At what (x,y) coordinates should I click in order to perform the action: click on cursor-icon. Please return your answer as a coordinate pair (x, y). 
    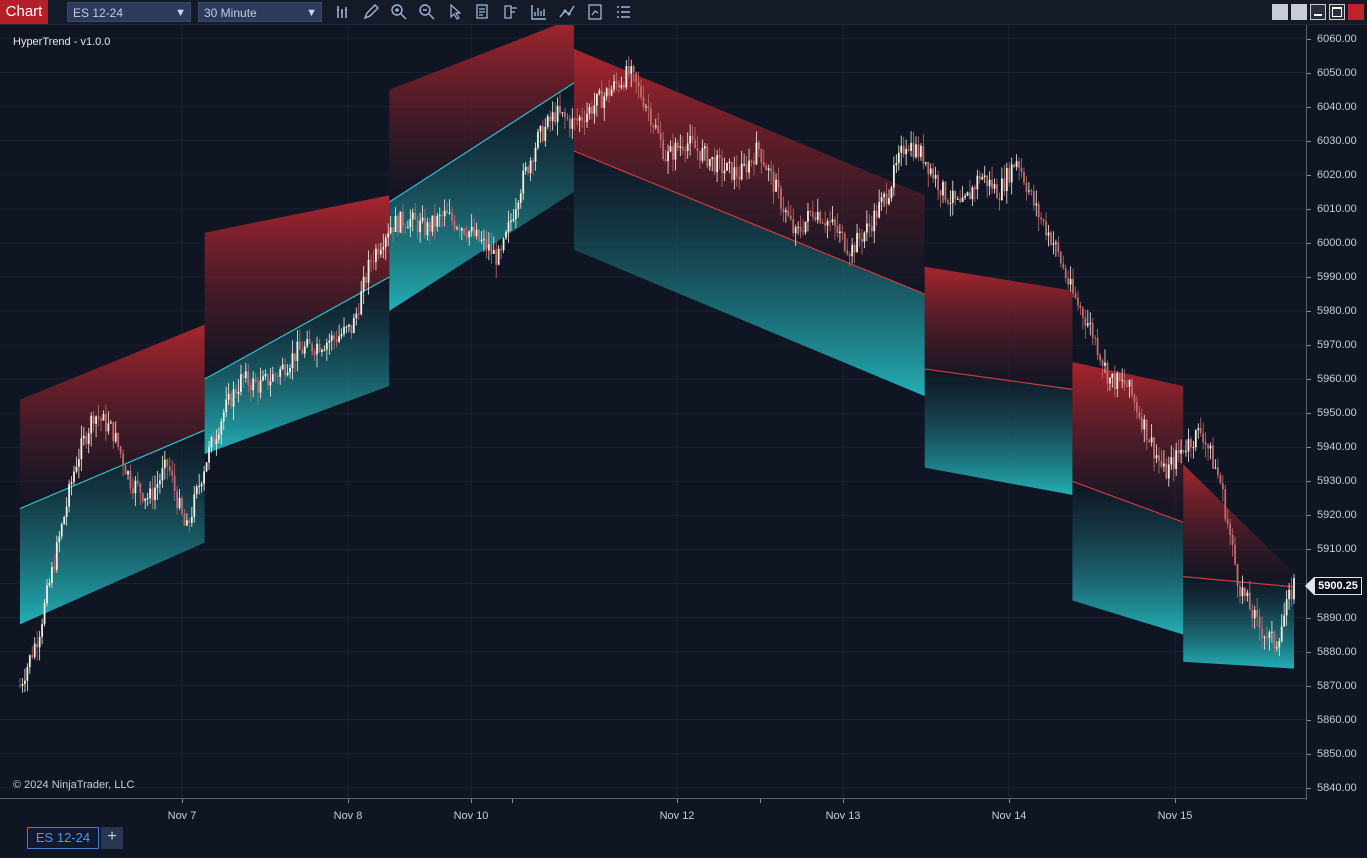
    Looking at the image, I should click on (455, 12).